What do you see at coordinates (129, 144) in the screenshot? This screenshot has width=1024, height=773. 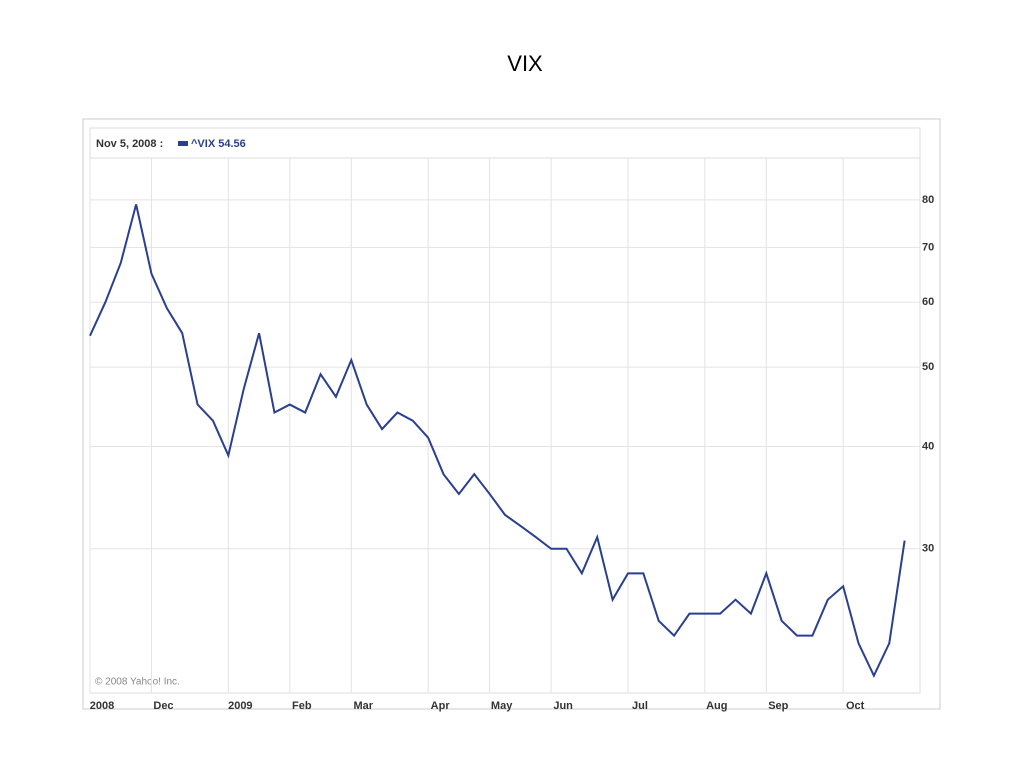 I see `legend-date: Nov 5, 2008 :` at bounding box center [129, 144].